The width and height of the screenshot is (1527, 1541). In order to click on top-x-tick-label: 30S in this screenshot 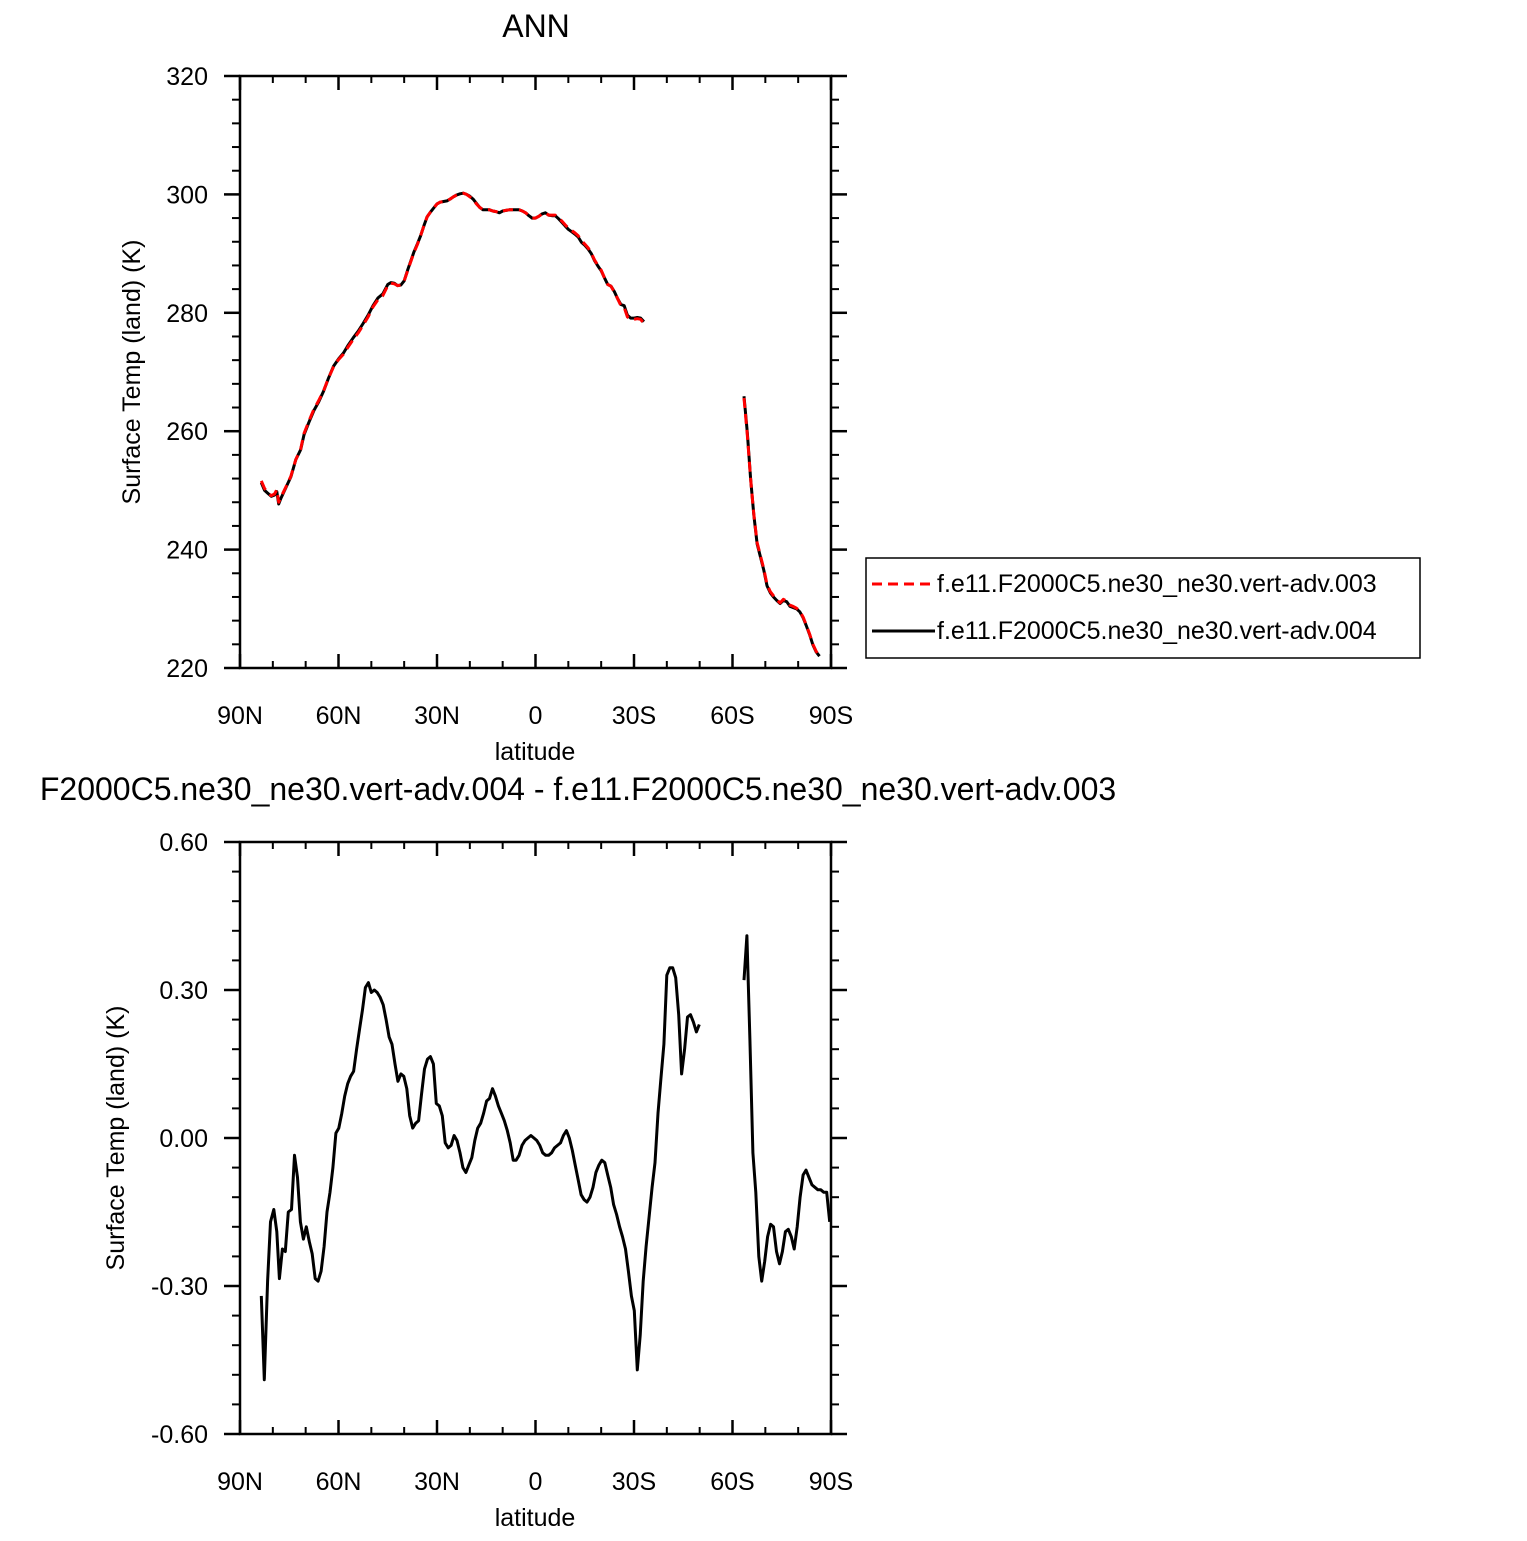, I will do `click(634, 716)`.